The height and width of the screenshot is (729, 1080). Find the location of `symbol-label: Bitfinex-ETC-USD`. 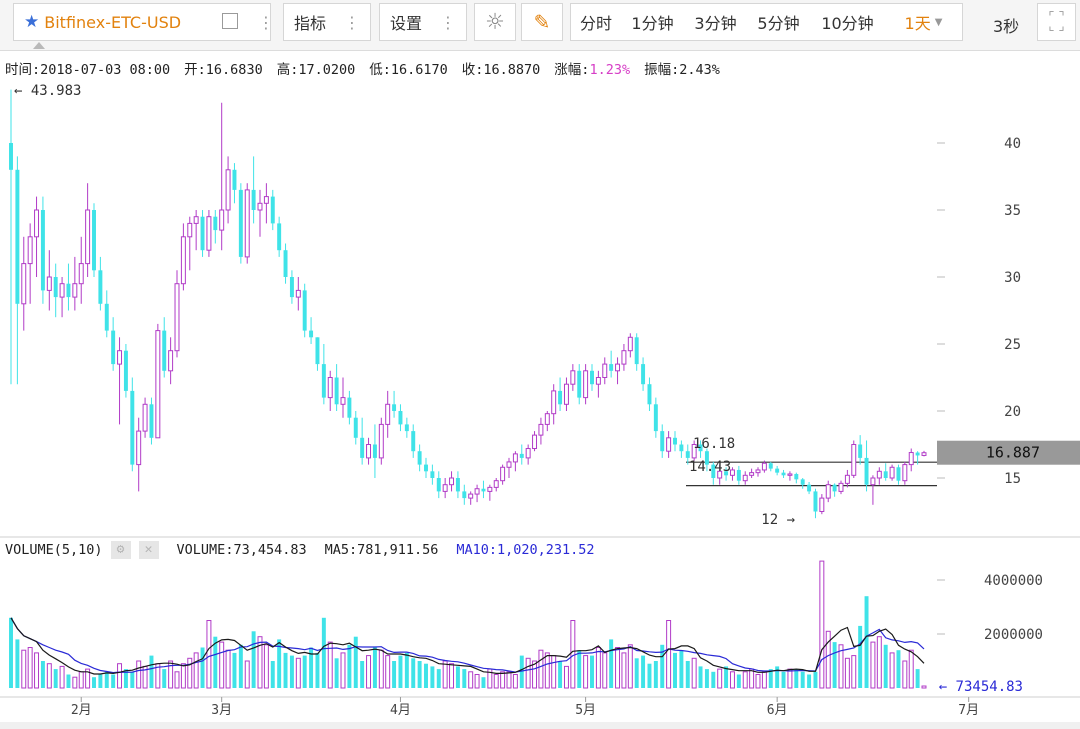

symbol-label: Bitfinex-ETC-USD is located at coordinates (113, 22).